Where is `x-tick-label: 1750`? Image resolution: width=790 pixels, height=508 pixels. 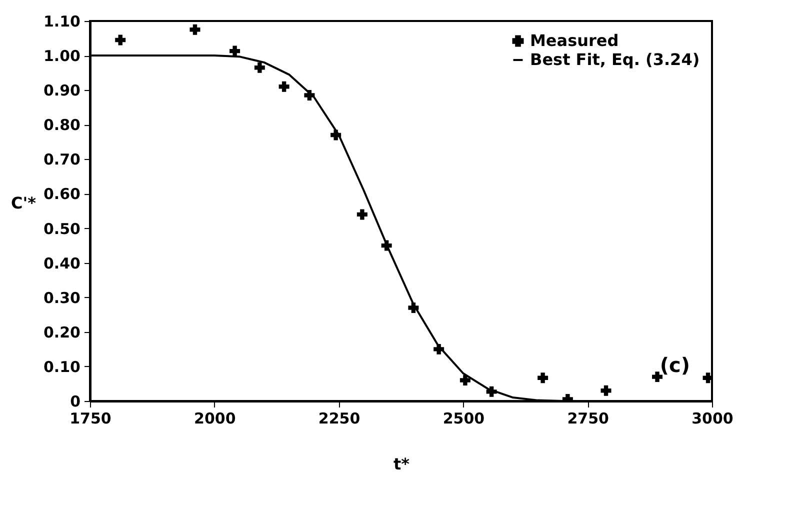 x-tick-label: 1750 is located at coordinates (91, 419).